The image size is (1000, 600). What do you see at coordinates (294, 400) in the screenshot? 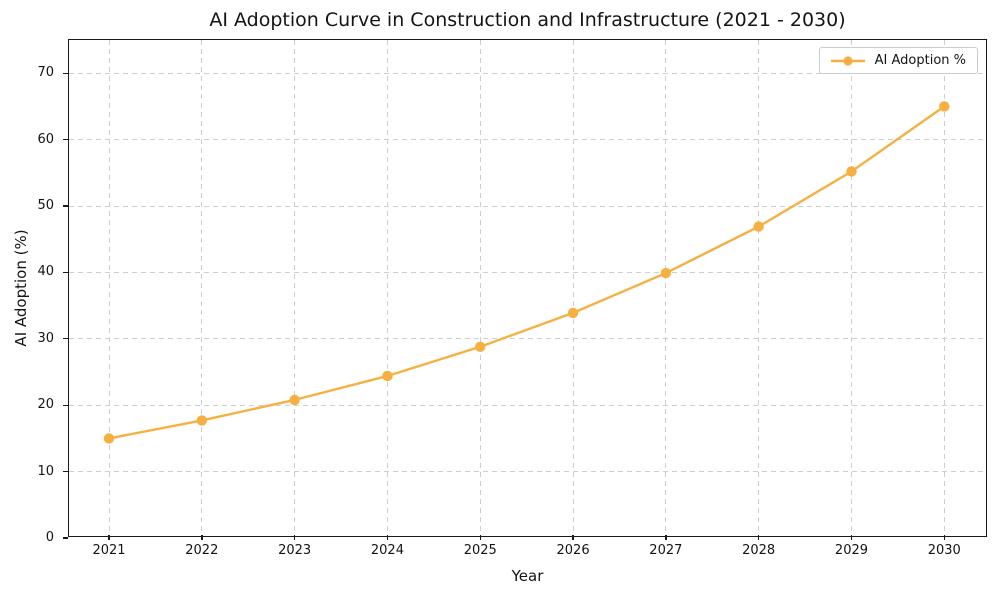
I see `data-point-2023` at bounding box center [294, 400].